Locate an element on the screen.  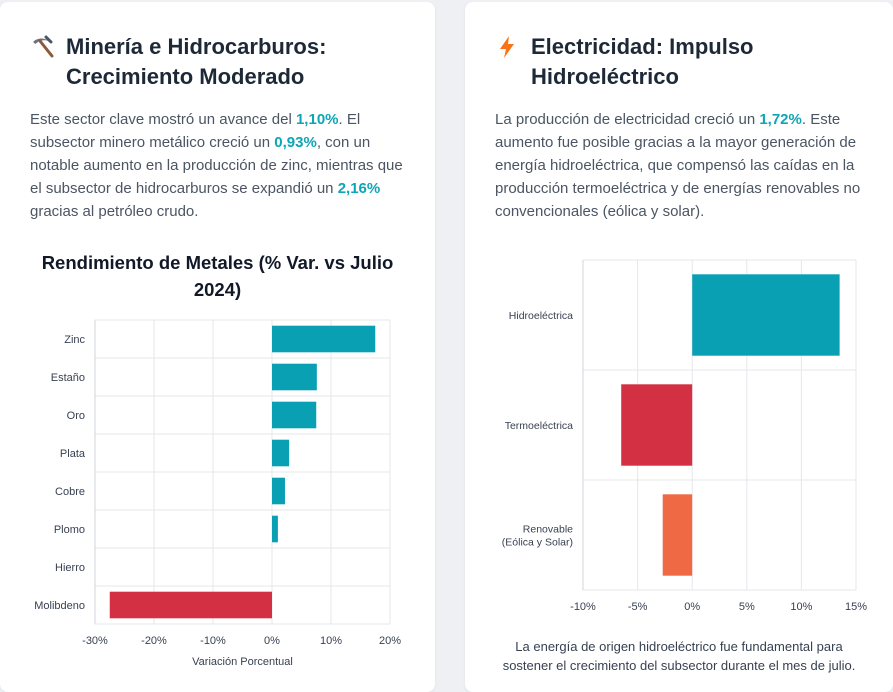
metals-category-label: Oro is located at coordinates (76, 416).